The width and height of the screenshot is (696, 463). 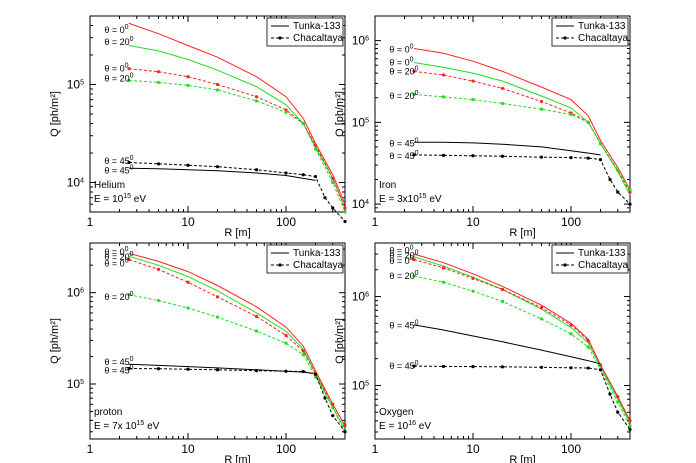 I want to click on series-chacaltaya-theta0, so click(x=237, y=342).